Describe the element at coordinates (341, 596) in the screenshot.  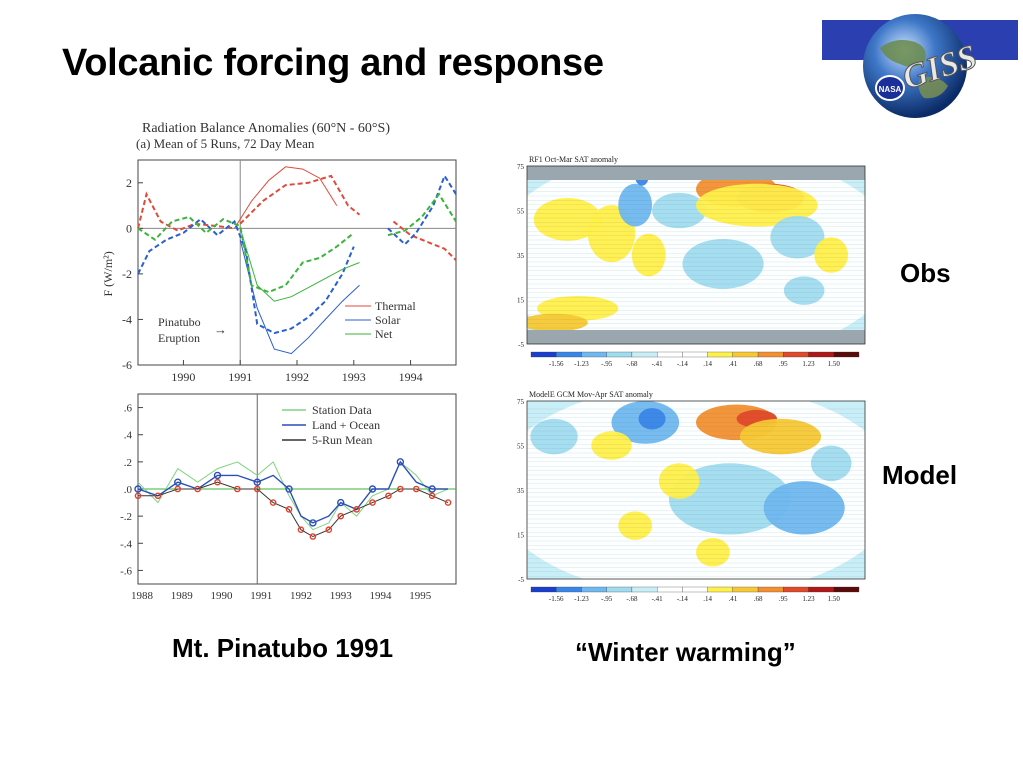
I see `x-tick-label: 1993` at that location.